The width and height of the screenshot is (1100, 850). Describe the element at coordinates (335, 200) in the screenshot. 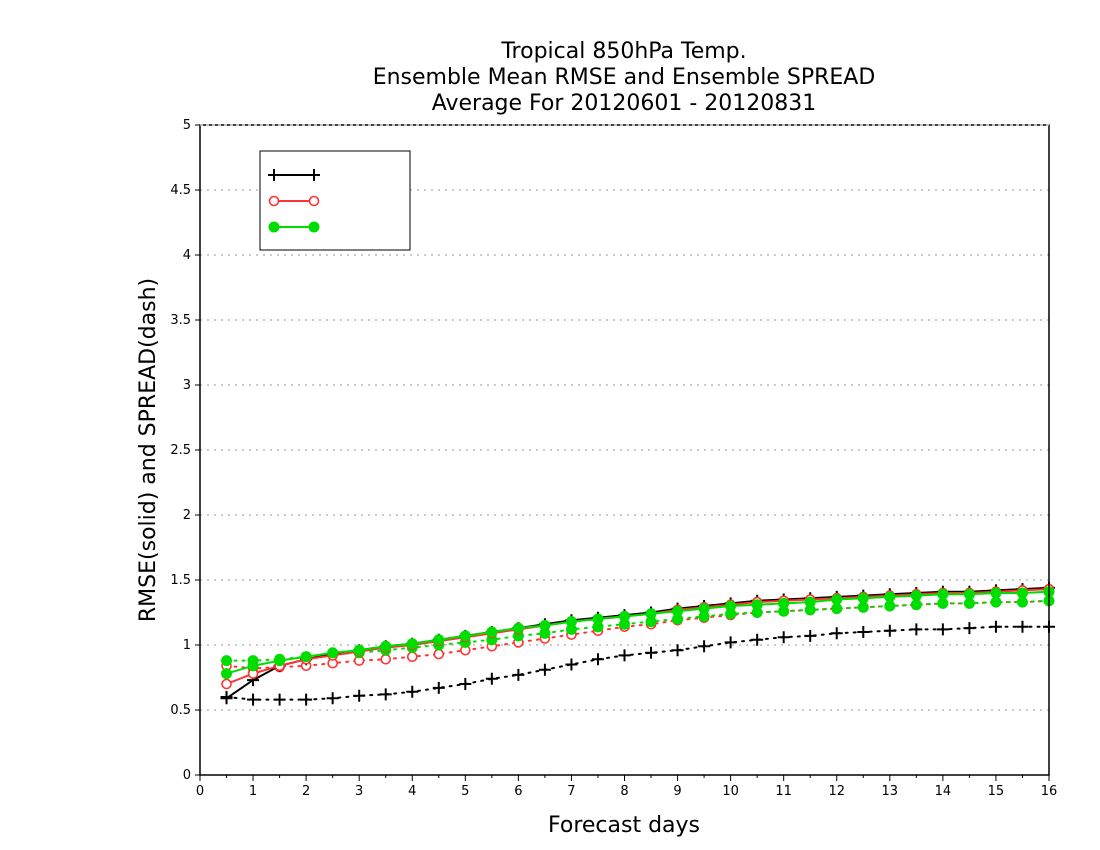

I see `legend` at that location.